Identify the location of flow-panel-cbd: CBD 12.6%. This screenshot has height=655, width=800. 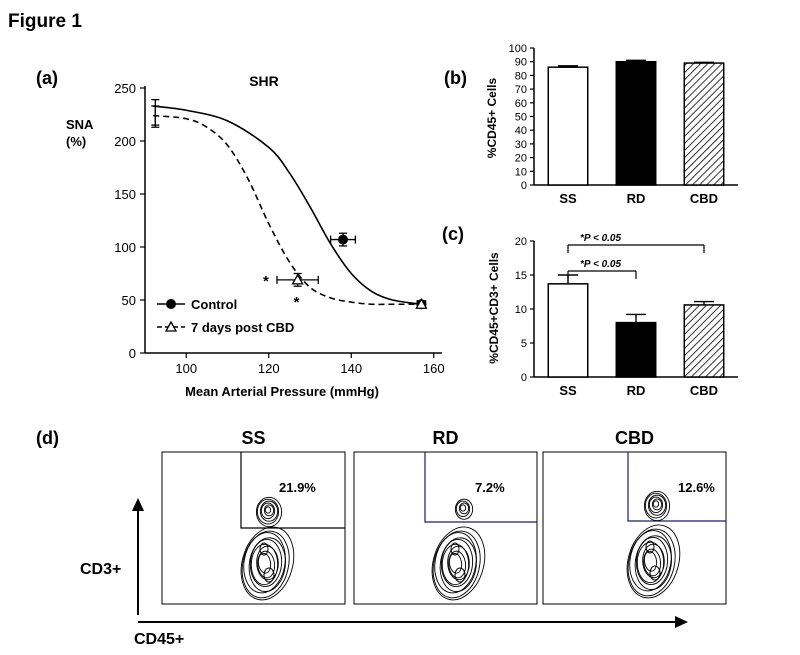
(634, 516).